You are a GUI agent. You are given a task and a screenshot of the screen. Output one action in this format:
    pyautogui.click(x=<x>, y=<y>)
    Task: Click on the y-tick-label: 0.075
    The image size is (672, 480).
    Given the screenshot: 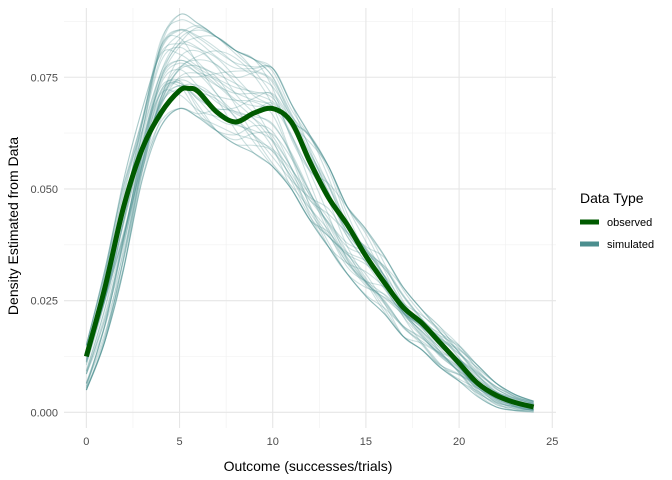 What is the action you would take?
    pyautogui.click(x=44, y=78)
    